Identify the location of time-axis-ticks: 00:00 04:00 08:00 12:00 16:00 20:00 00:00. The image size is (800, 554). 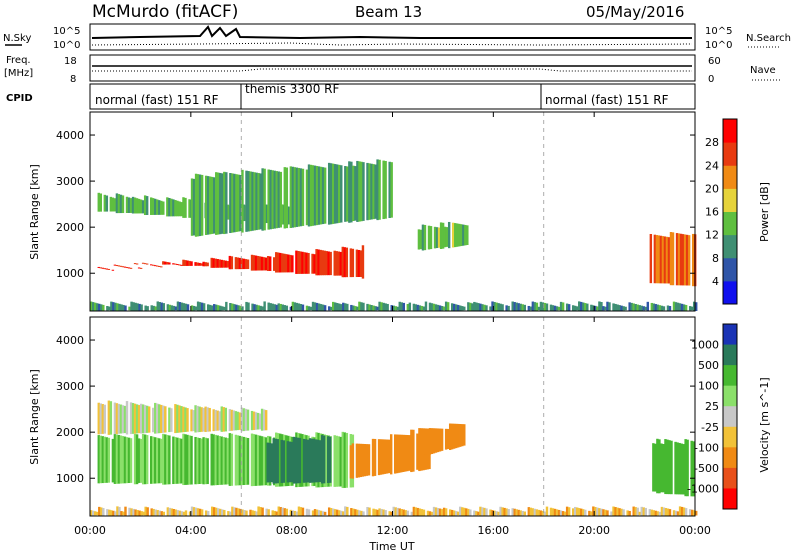
(392, 530).